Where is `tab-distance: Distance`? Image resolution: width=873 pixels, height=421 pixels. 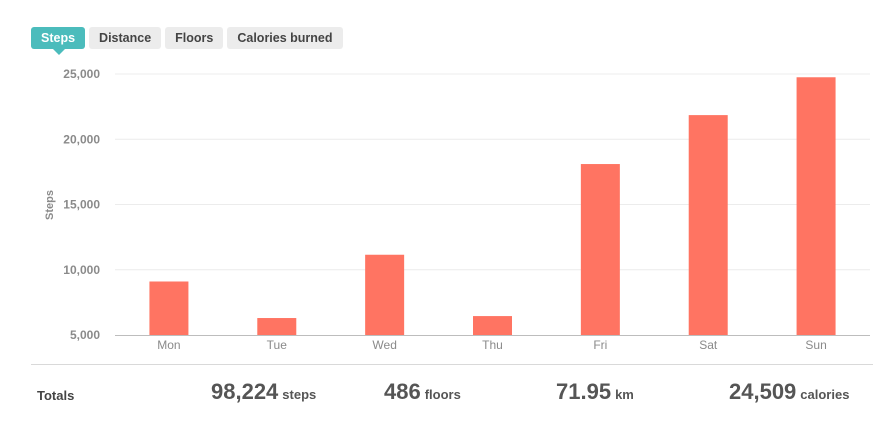 tab-distance: Distance is located at coordinates (125, 38).